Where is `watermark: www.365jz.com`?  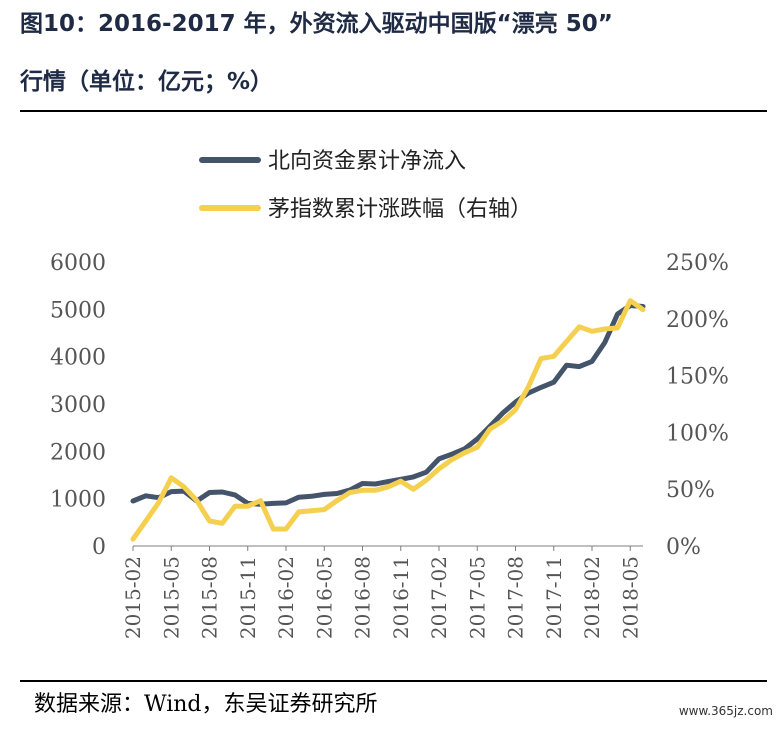 watermark: www.365jz.com is located at coordinates (725, 711).